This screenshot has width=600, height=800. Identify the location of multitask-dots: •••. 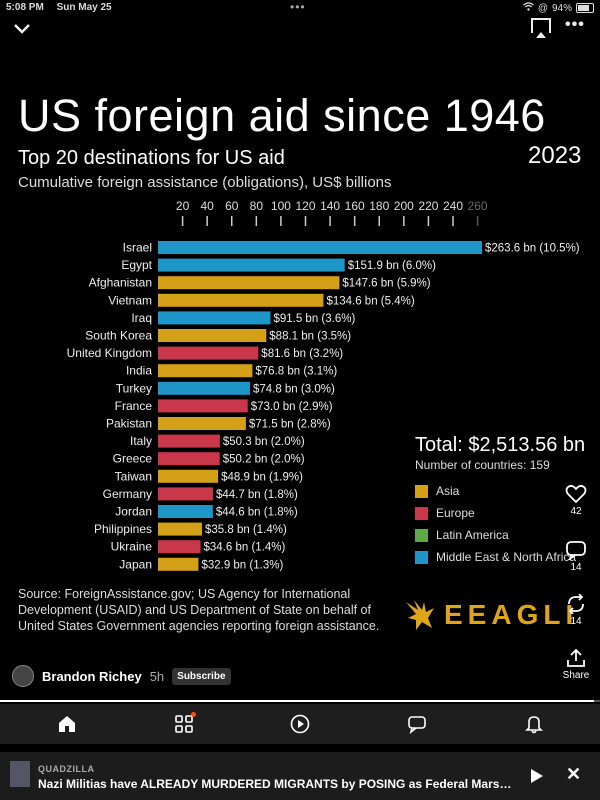
(298, 7).